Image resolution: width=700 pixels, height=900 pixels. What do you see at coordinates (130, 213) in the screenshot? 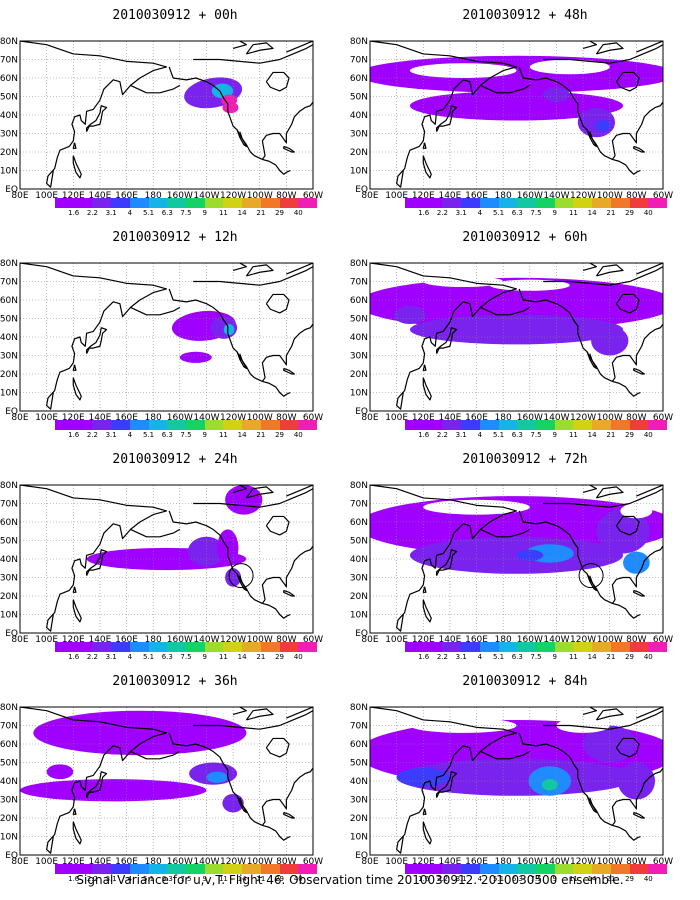
I see `colorbar-level-label: 4` at bounding box center [130, 213].